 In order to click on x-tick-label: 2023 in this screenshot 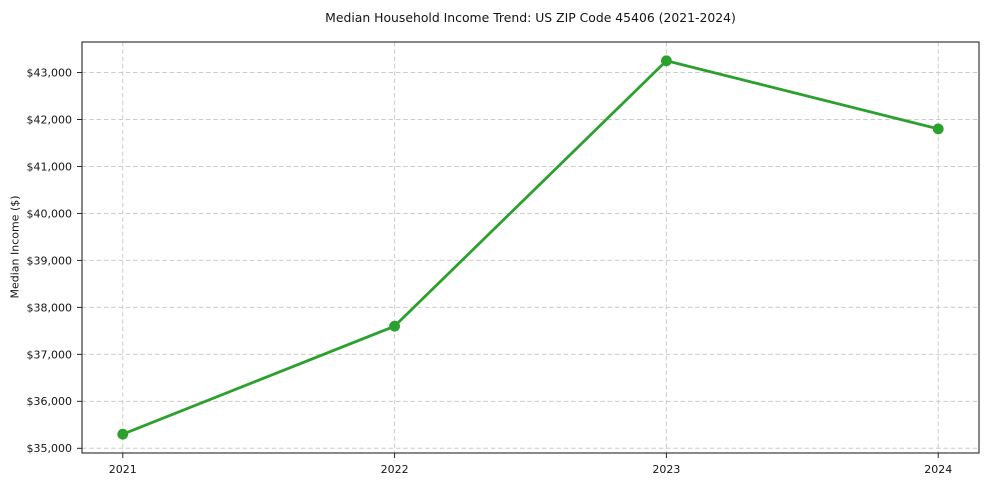, I will do `click(666, 469)`.